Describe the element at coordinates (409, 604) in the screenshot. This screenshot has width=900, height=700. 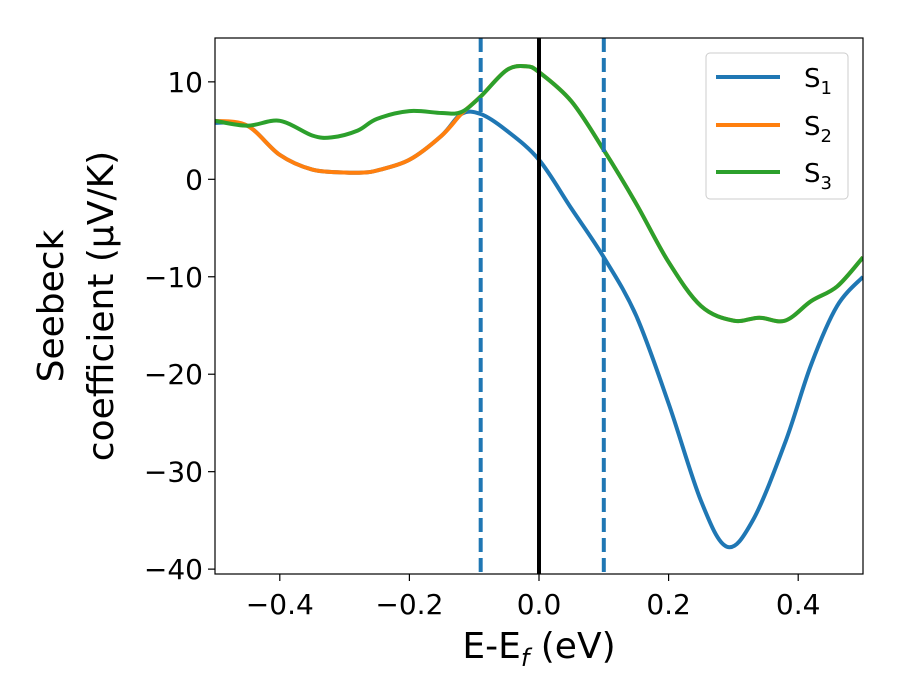
I see `x-tick-label: −0.2` at that location.